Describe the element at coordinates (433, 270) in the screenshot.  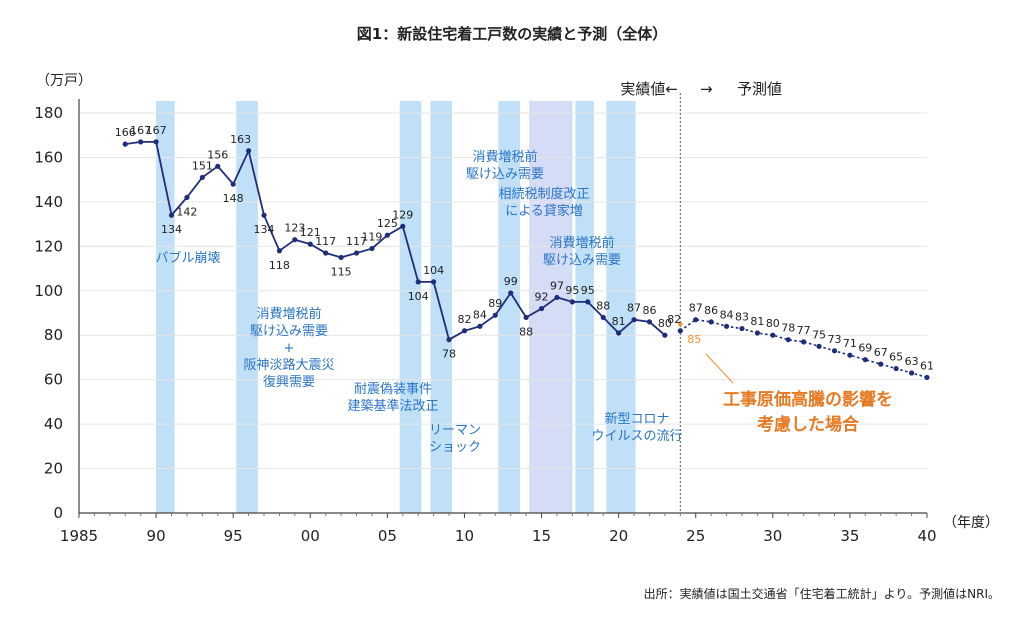
I see `data-label: 104` at that location.